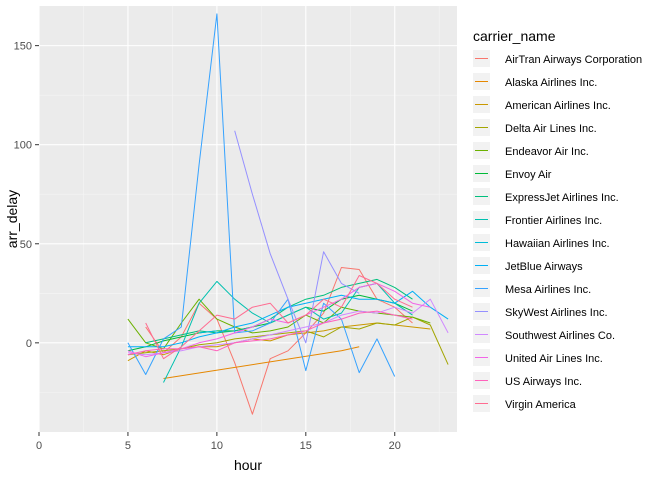 This screenshot has width=672, height=480. I want to click on y-tick-labels: 0 50 100 150, so click(23, 195).